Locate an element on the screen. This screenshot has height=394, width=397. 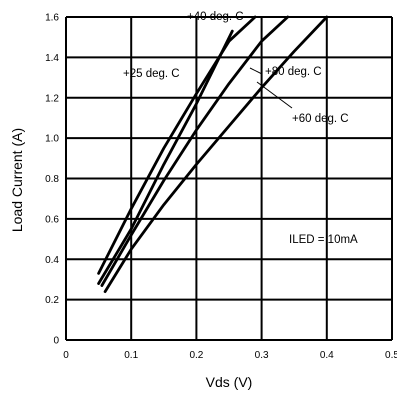
pointer-80-deg is located at coordinates (256, 71).